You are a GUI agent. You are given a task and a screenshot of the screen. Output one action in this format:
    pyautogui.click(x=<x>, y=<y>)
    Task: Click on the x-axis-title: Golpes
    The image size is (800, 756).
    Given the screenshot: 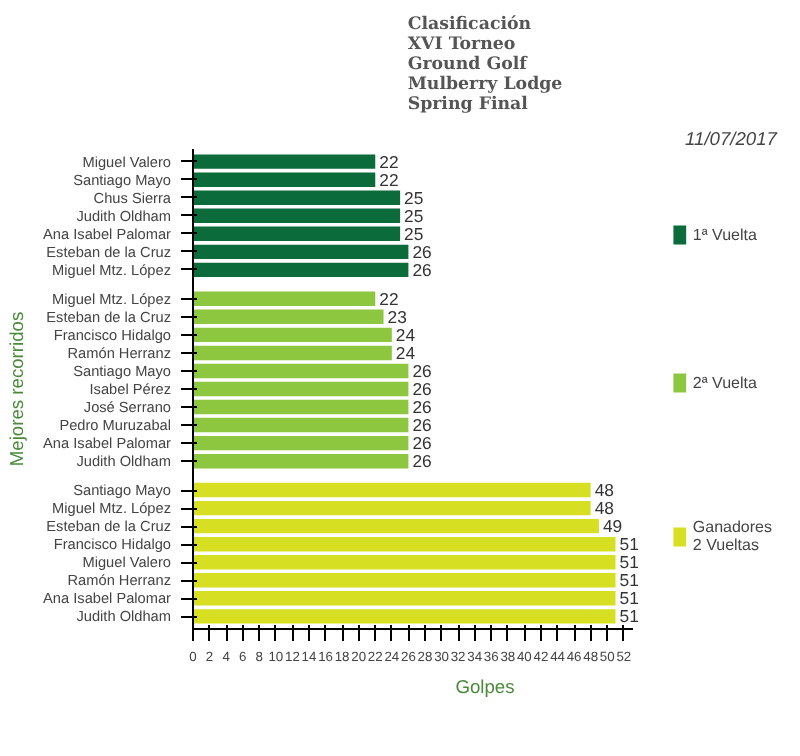 What is the action you would take?
    pyautogui.click(x=485, y=687)
    